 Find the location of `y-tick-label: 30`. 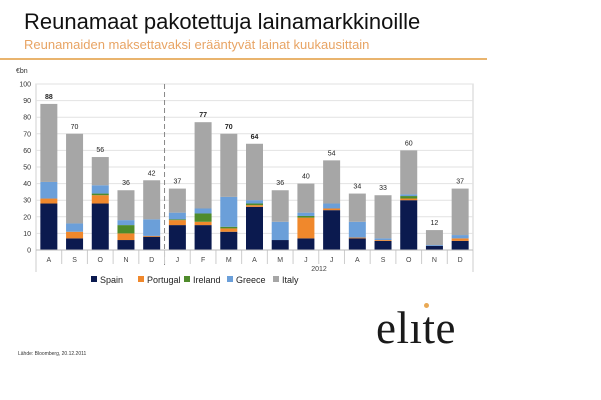

y-tick-label: 30 is located at coordinates (27, 201).